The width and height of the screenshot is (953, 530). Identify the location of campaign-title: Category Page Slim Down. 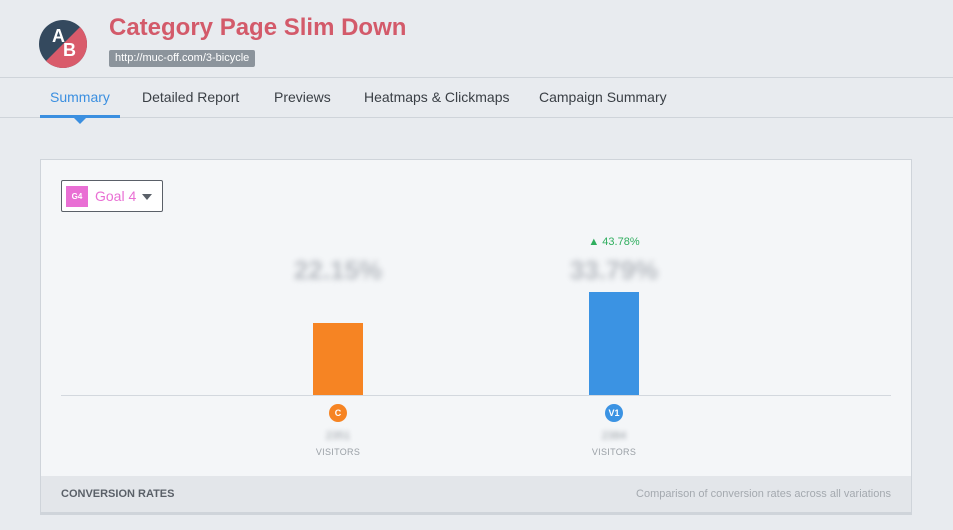
(258, 27).